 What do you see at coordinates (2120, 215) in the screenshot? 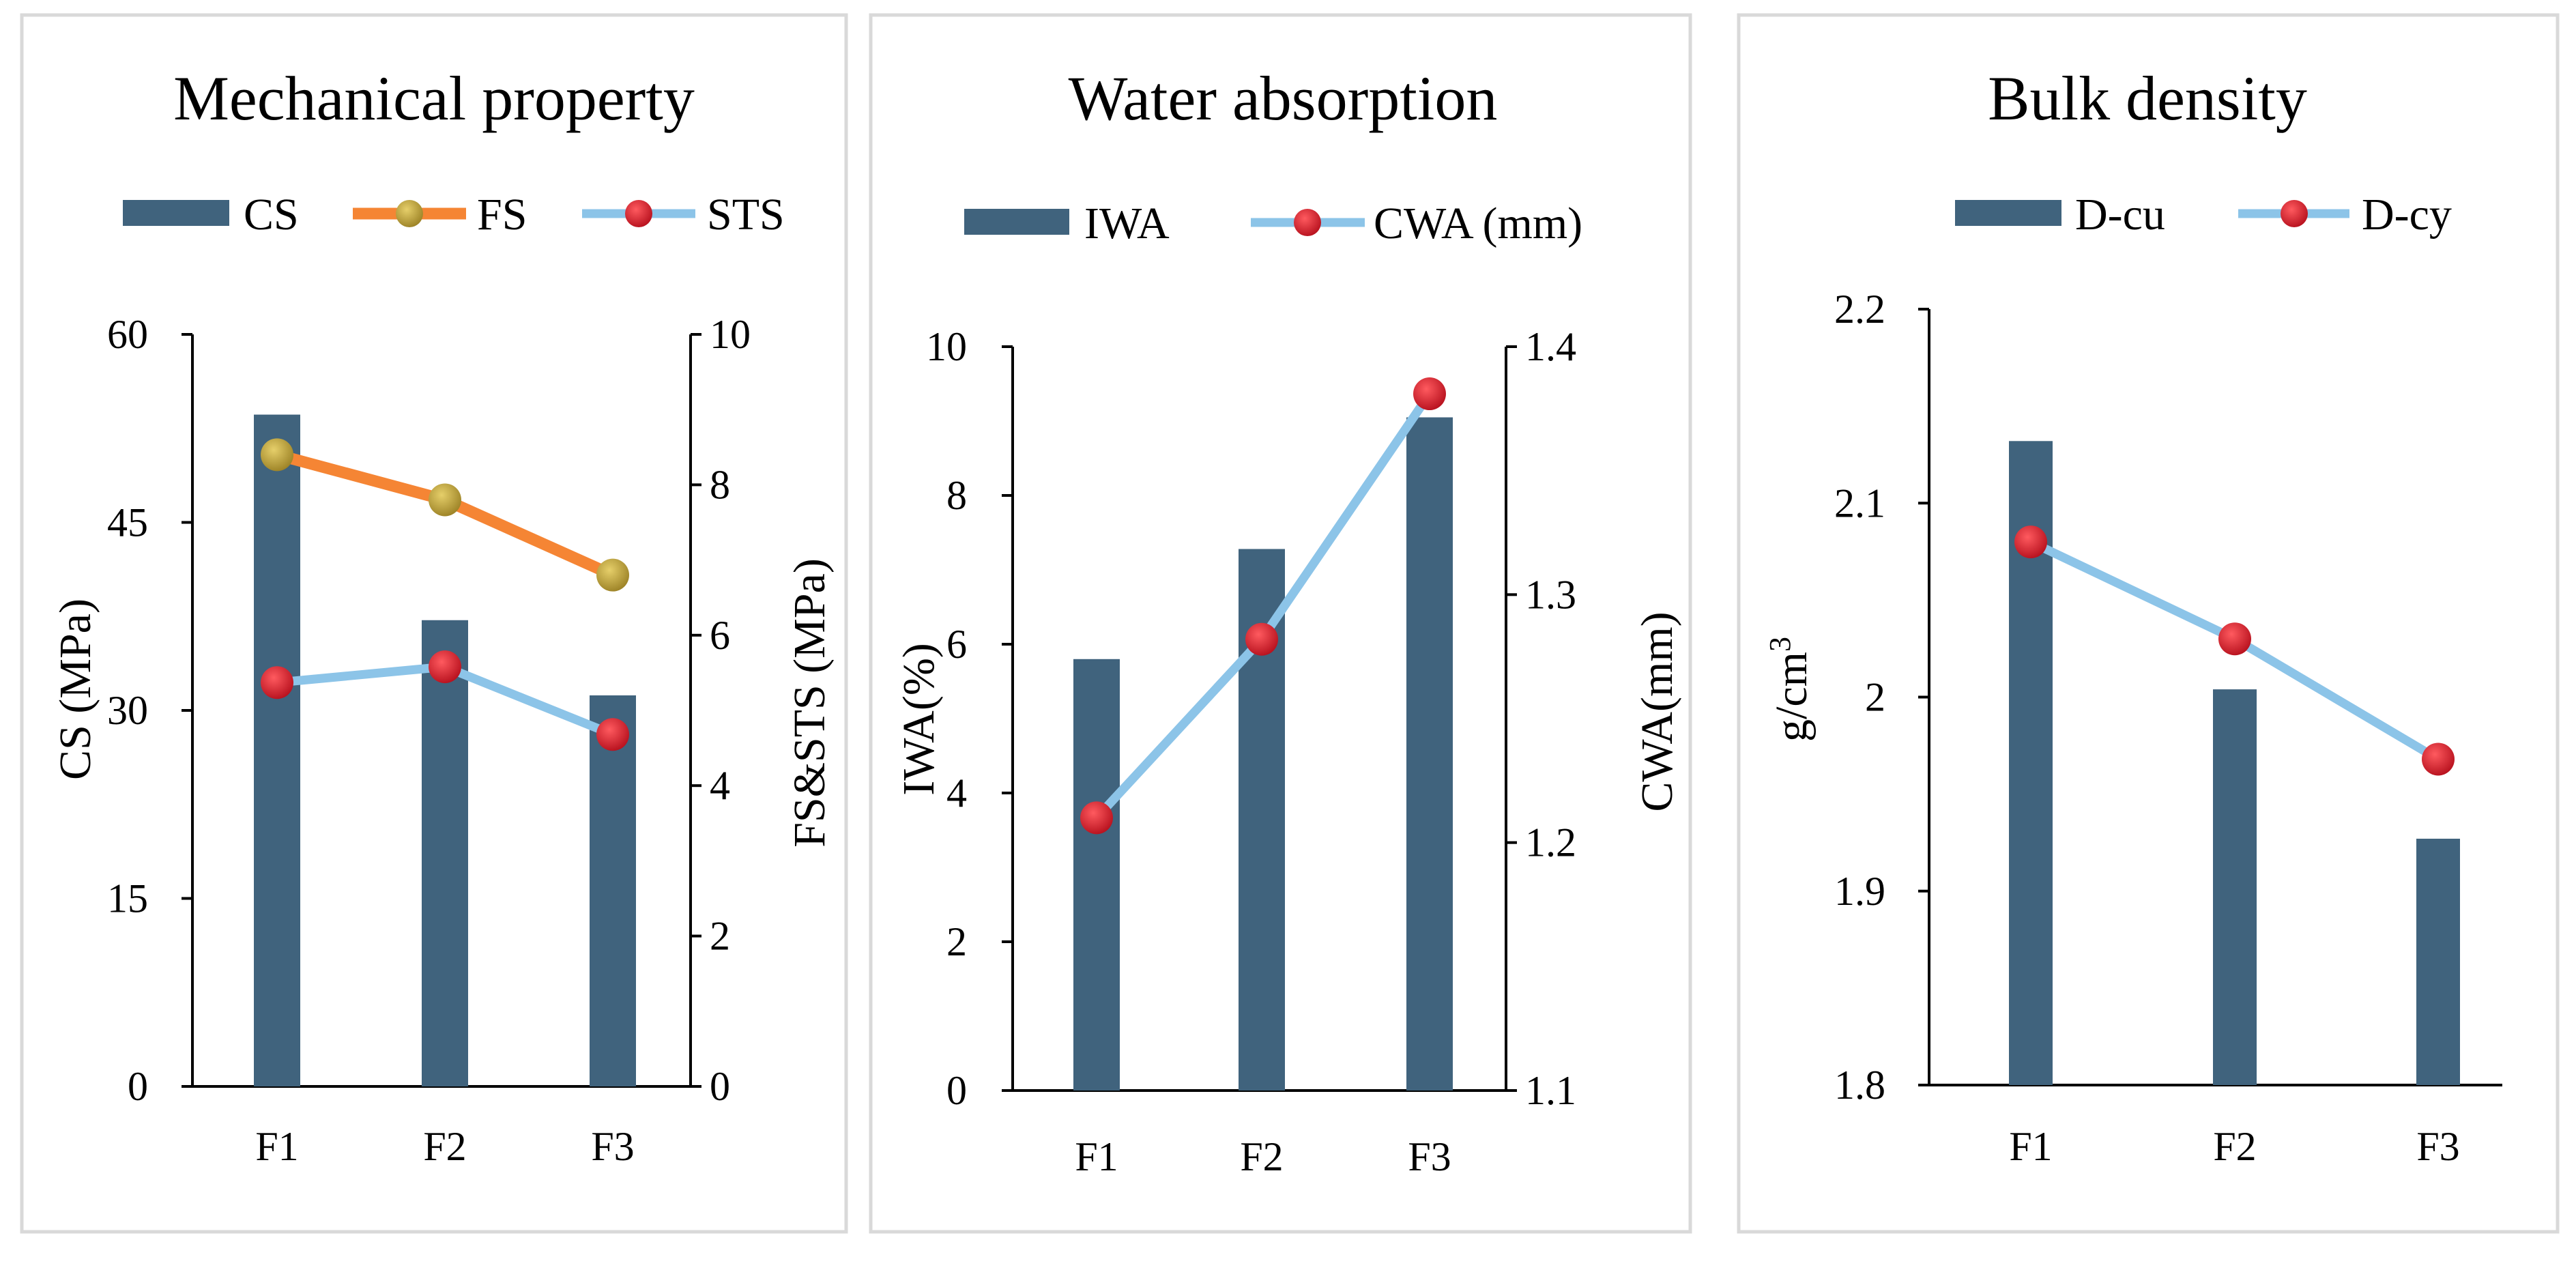
I see `legend-dcu-label: D-cu` at bounding box center [2120, 215].